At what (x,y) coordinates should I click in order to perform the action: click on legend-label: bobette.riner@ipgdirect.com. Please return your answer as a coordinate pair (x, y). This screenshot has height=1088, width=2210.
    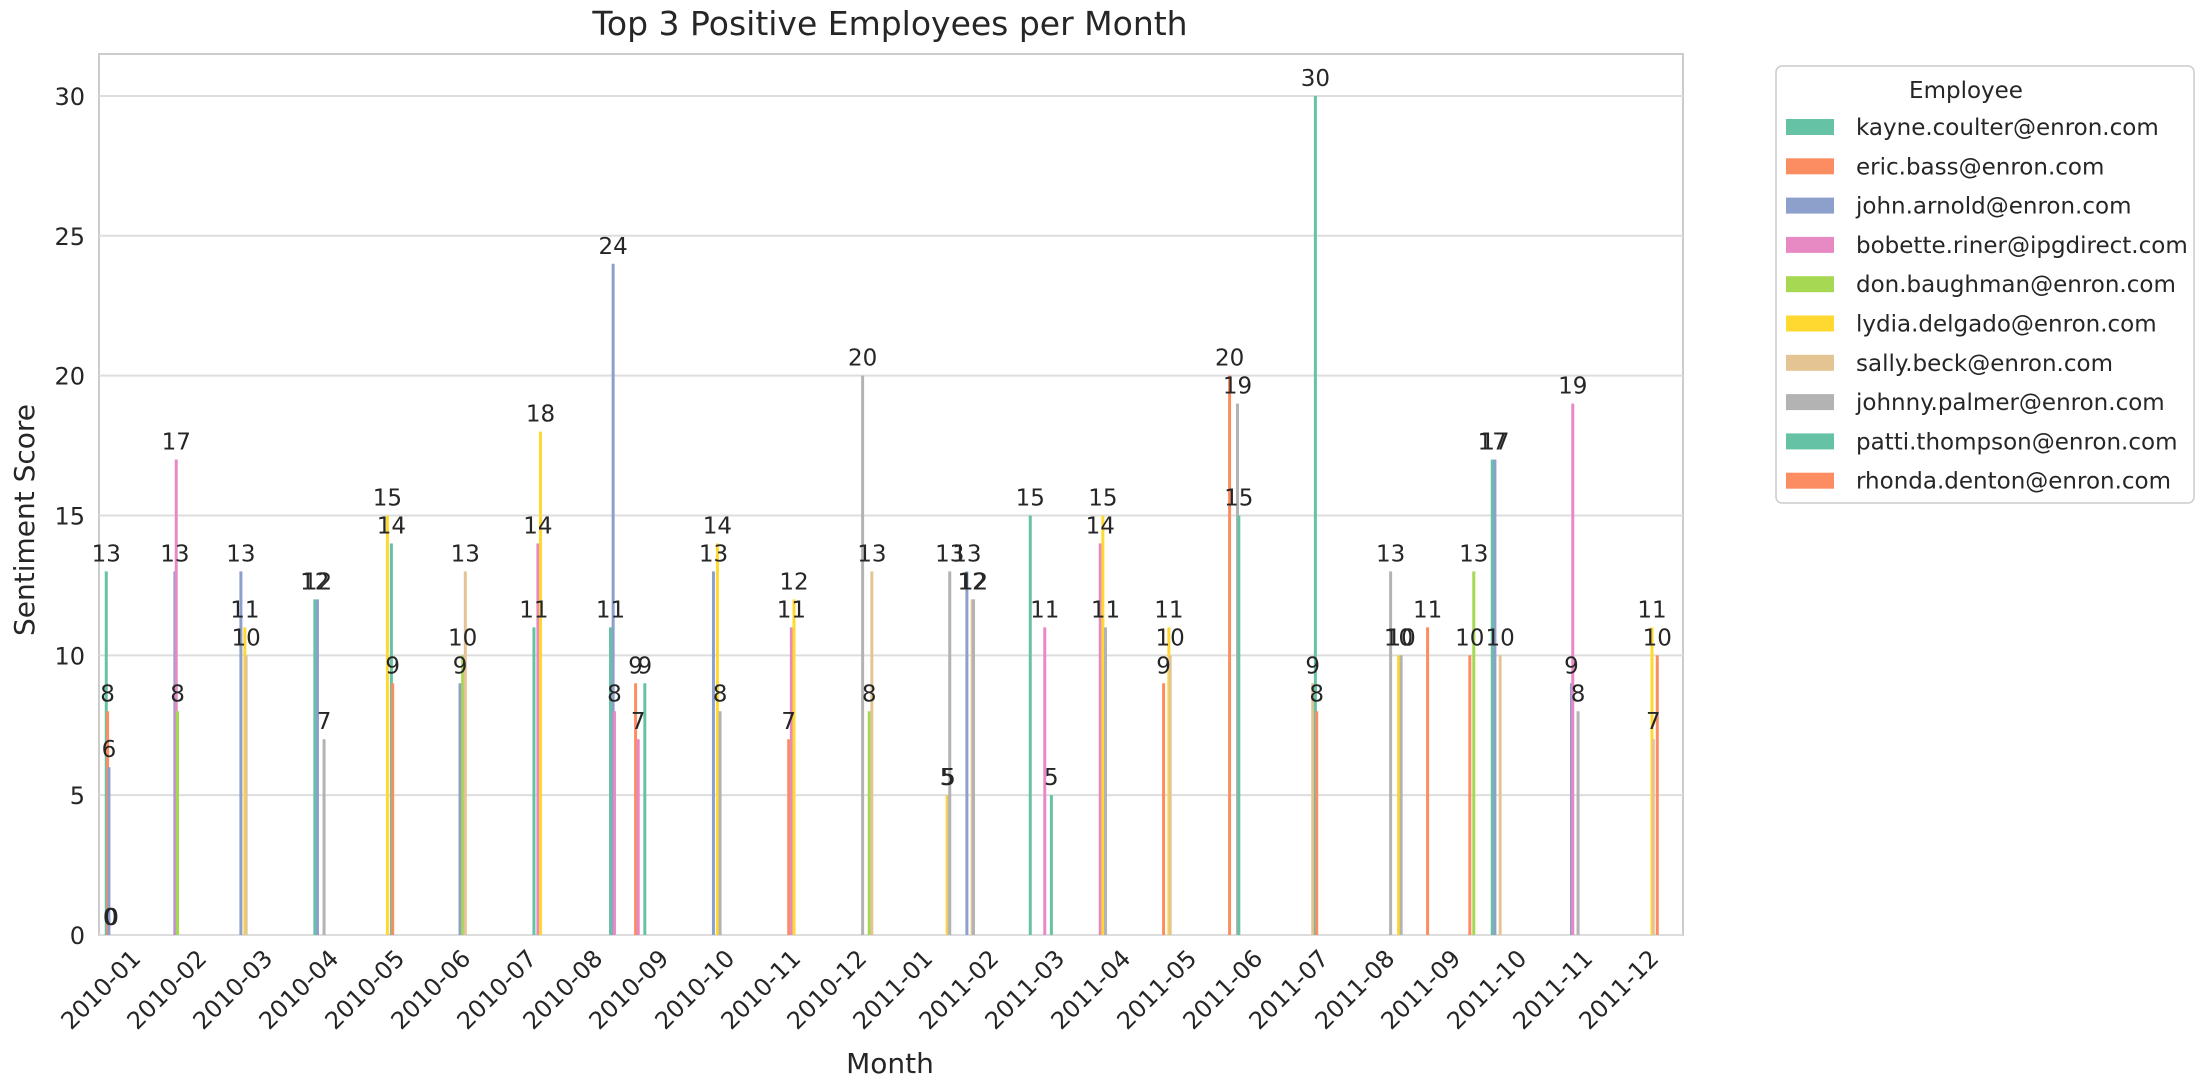
    Looking at the image, I should click on (2022, 246).